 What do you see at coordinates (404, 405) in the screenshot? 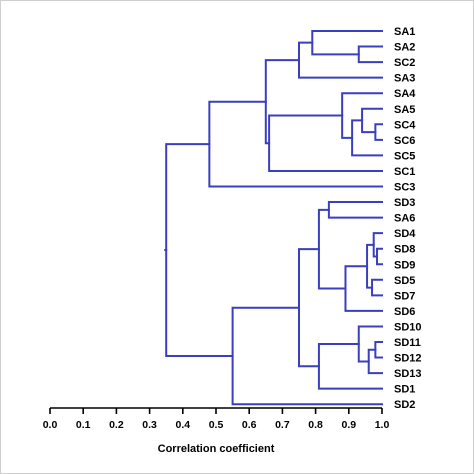
I see `leaf-label-sd2: SD2` at bounding box center [404, 405].